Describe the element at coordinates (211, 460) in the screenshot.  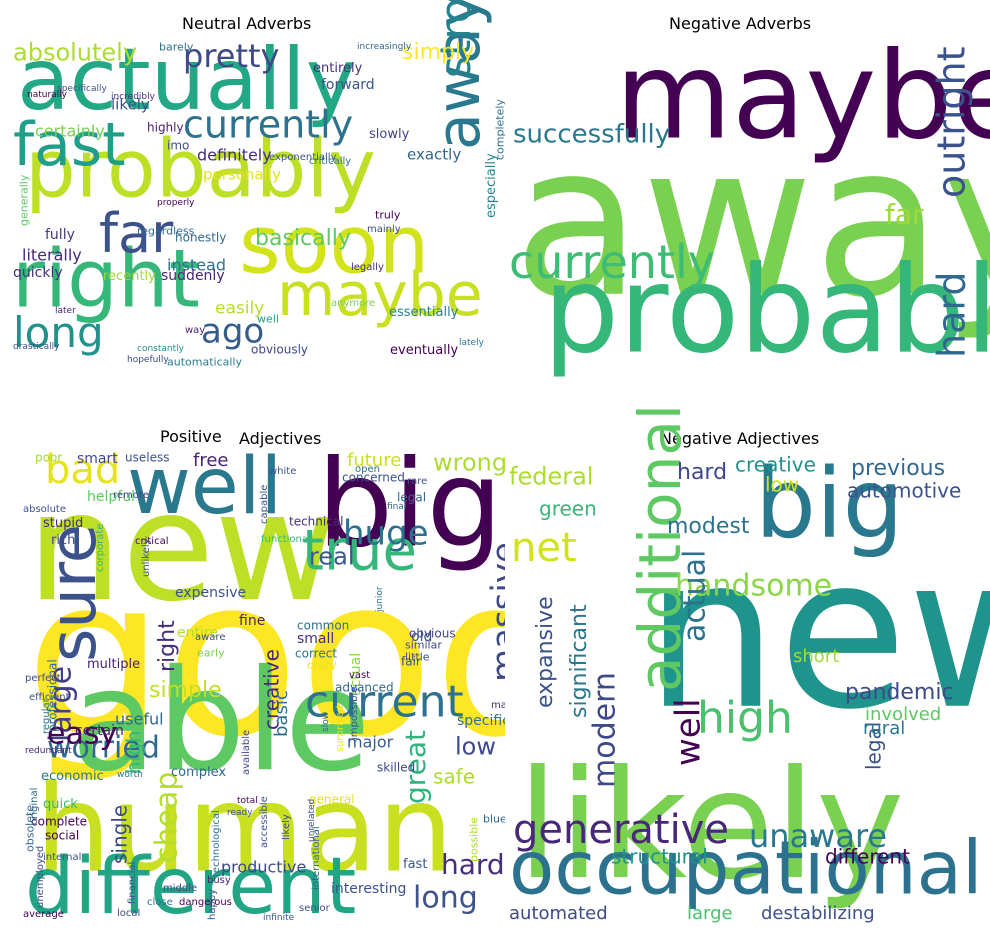
I see `cloud-word: free` at that location.